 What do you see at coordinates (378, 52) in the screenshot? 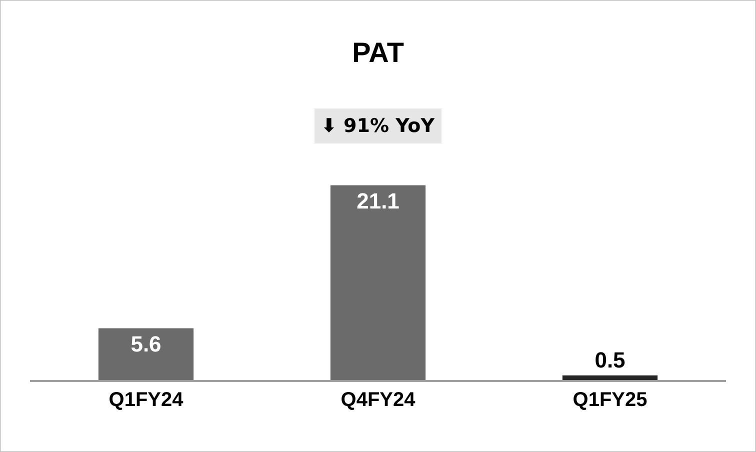
I see `chart-title: PAT` at bounding box center [378, 52].